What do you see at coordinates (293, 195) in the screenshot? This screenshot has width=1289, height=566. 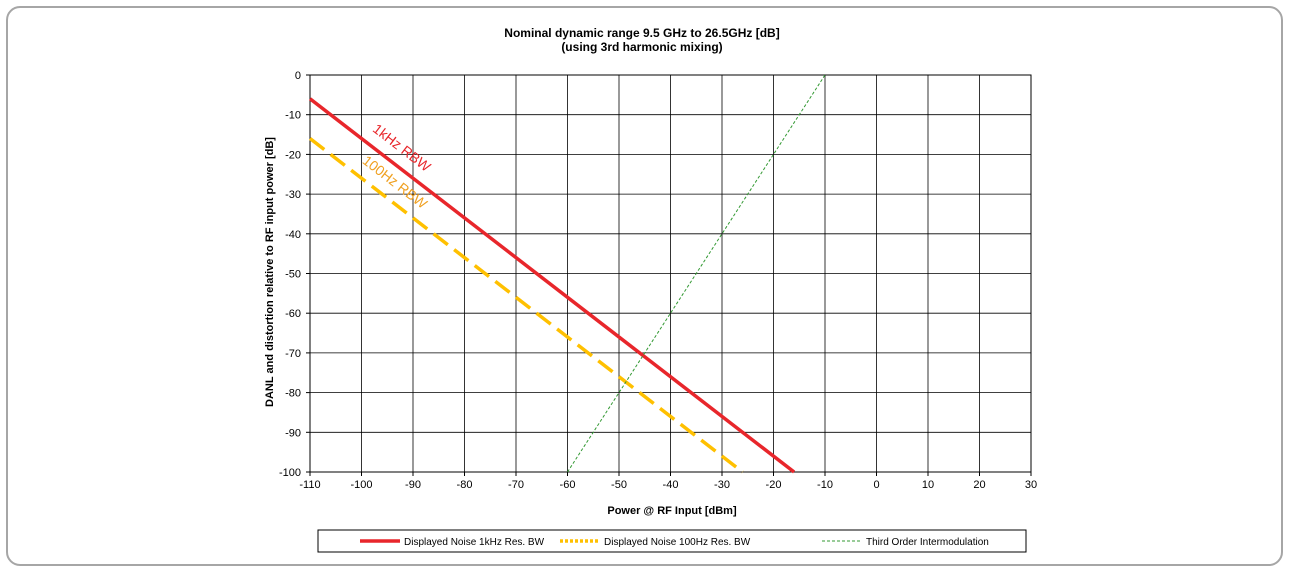 I see `y-tick-label: -30` at bounding box center [293, 195].